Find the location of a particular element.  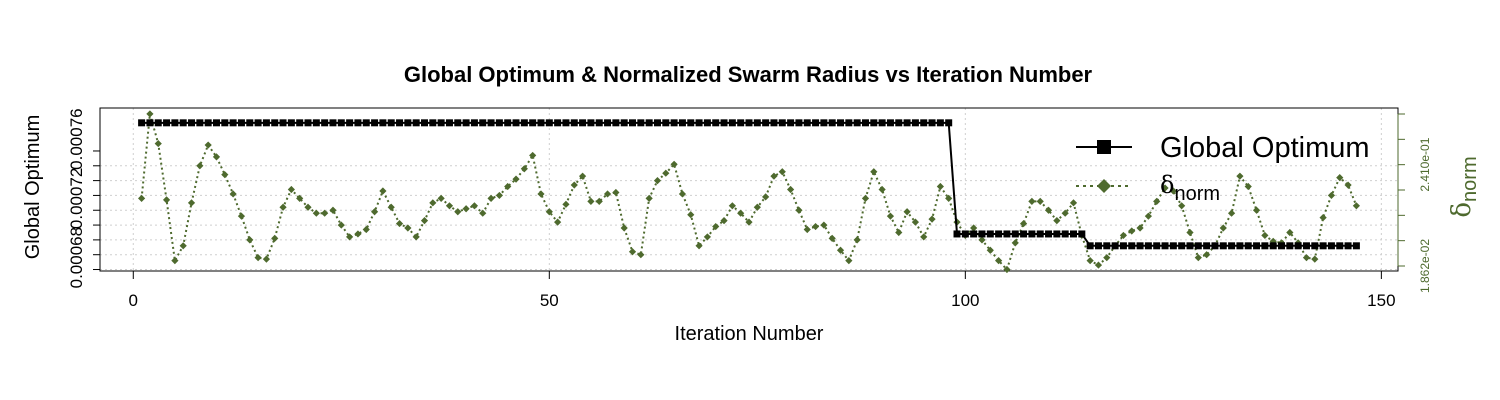

legend-marker-optimum is located at coordinates (1104, 147).